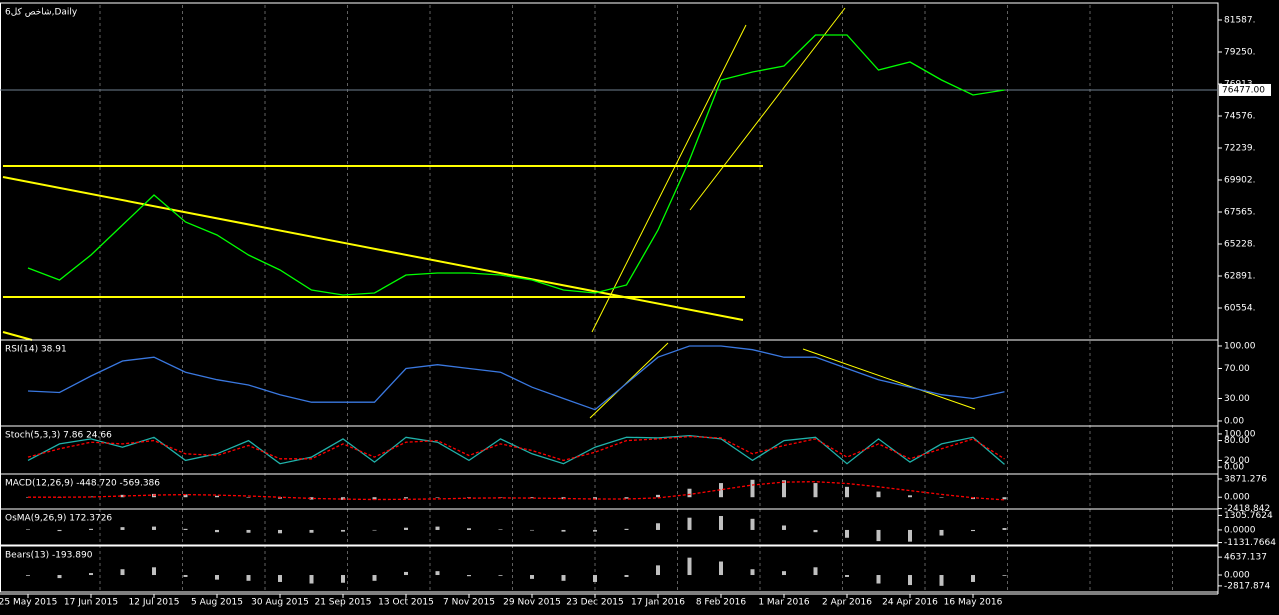  Describe the element at coordinates (1237, 461) in the screenshot. I see `y-tick-label: 20.00` at that location.